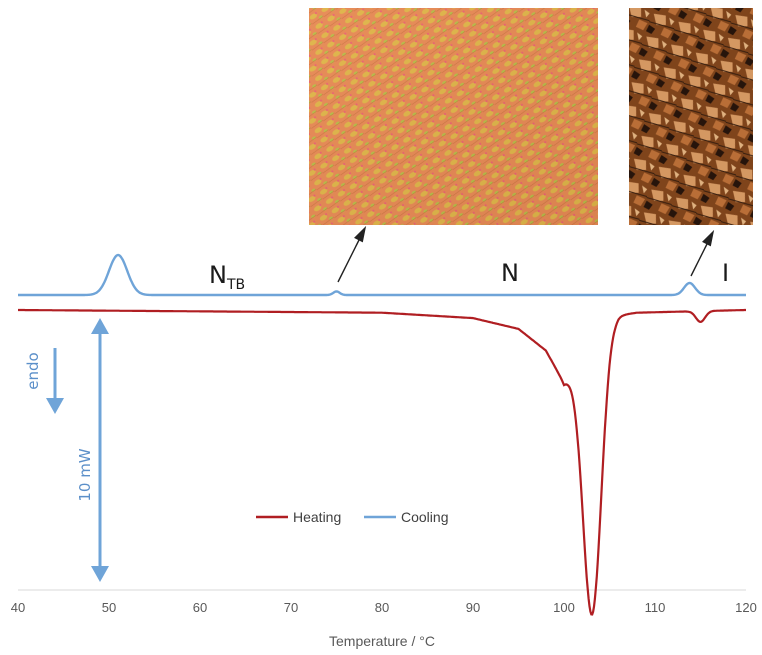  I want to click on scale-bar-label: 10 mW, so click(85, 474).